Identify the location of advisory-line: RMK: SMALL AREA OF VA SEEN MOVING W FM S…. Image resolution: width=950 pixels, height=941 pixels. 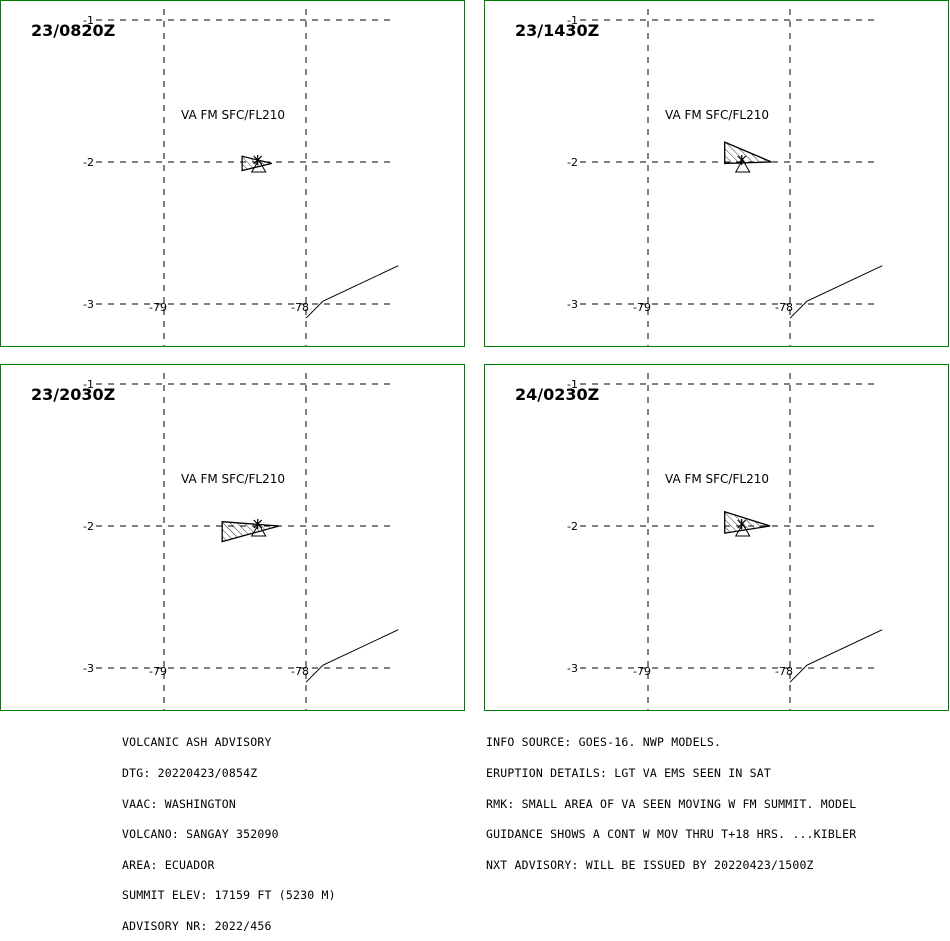
(671, 803).